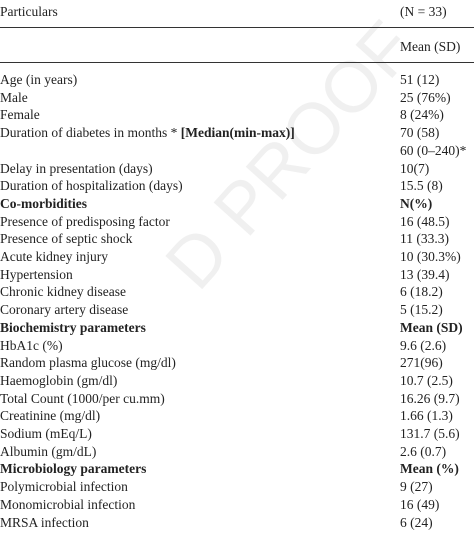  I want to click on row-label: HbA1c (%), so click(31, 345).